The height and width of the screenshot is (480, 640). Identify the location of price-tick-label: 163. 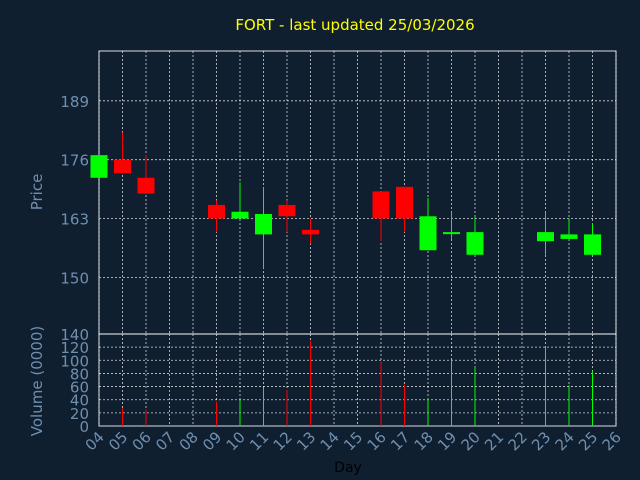
(74, 220).